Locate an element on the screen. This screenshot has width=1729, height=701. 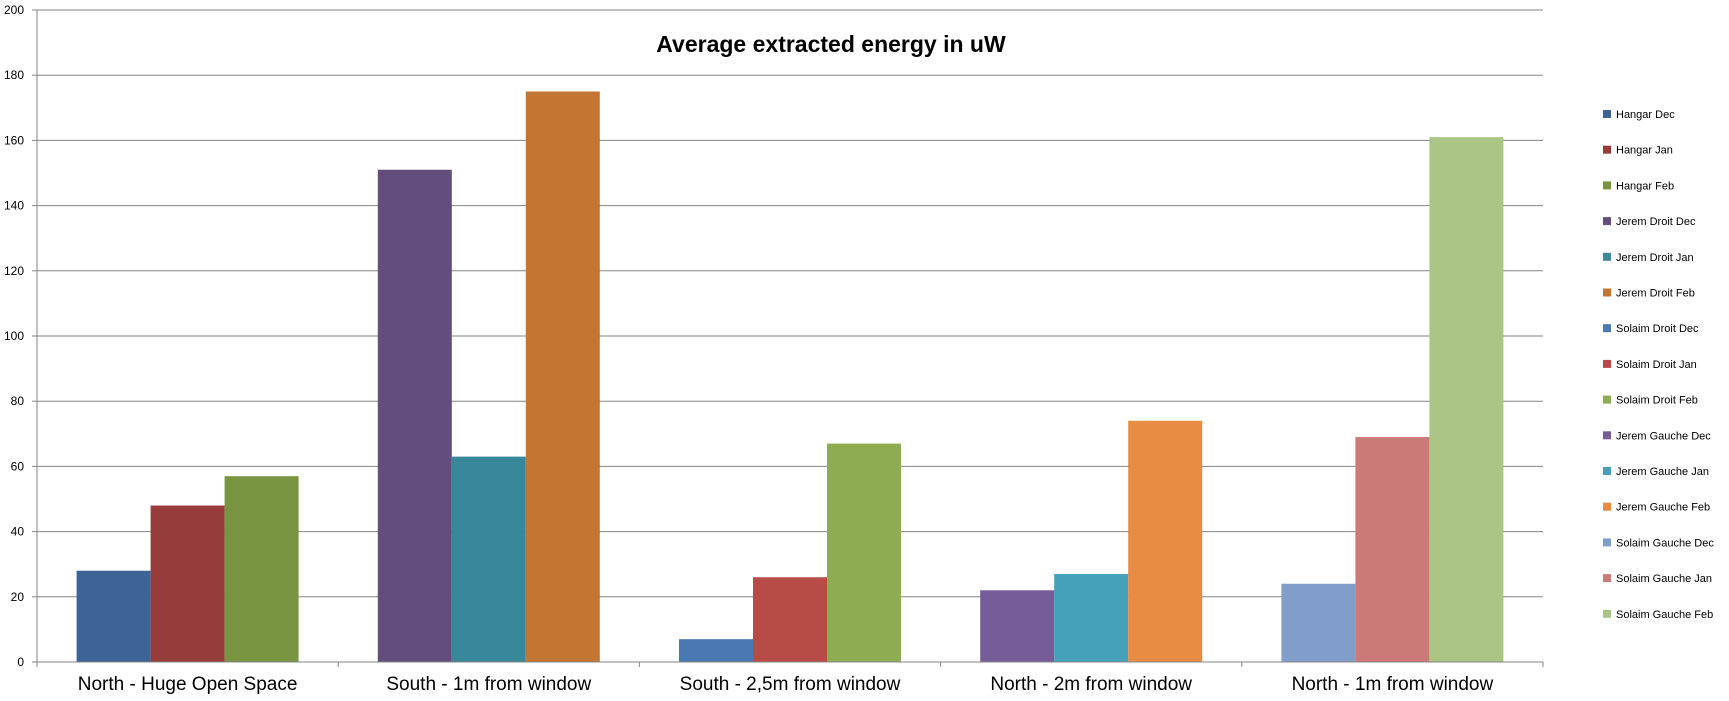
legend-label: Jerem Droit Feb is located at coordinates (1655, 294).